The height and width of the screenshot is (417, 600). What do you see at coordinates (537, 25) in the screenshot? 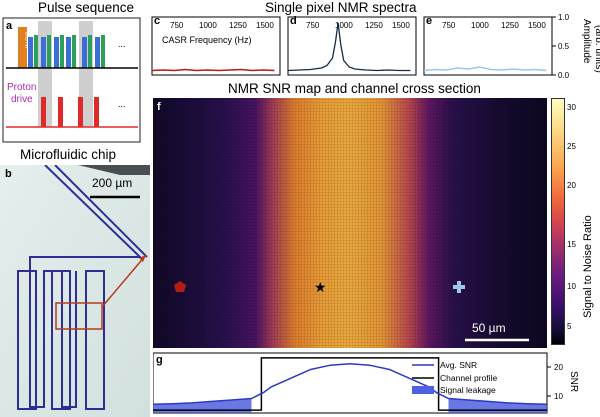
I see `spectrum-e-tick-1500: 1500` at bounding box center [537, 25].